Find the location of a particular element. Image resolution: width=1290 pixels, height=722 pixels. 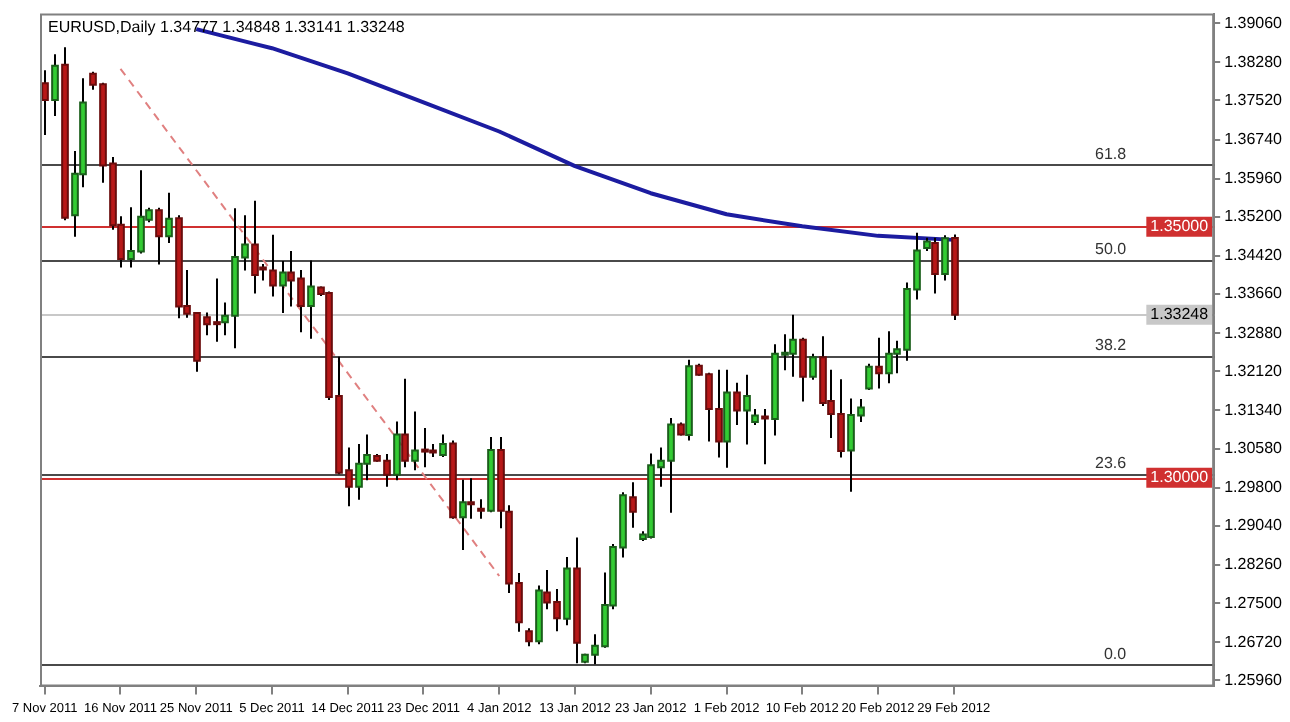

annotation: 38.2 is located at coordinates (1111, 344).